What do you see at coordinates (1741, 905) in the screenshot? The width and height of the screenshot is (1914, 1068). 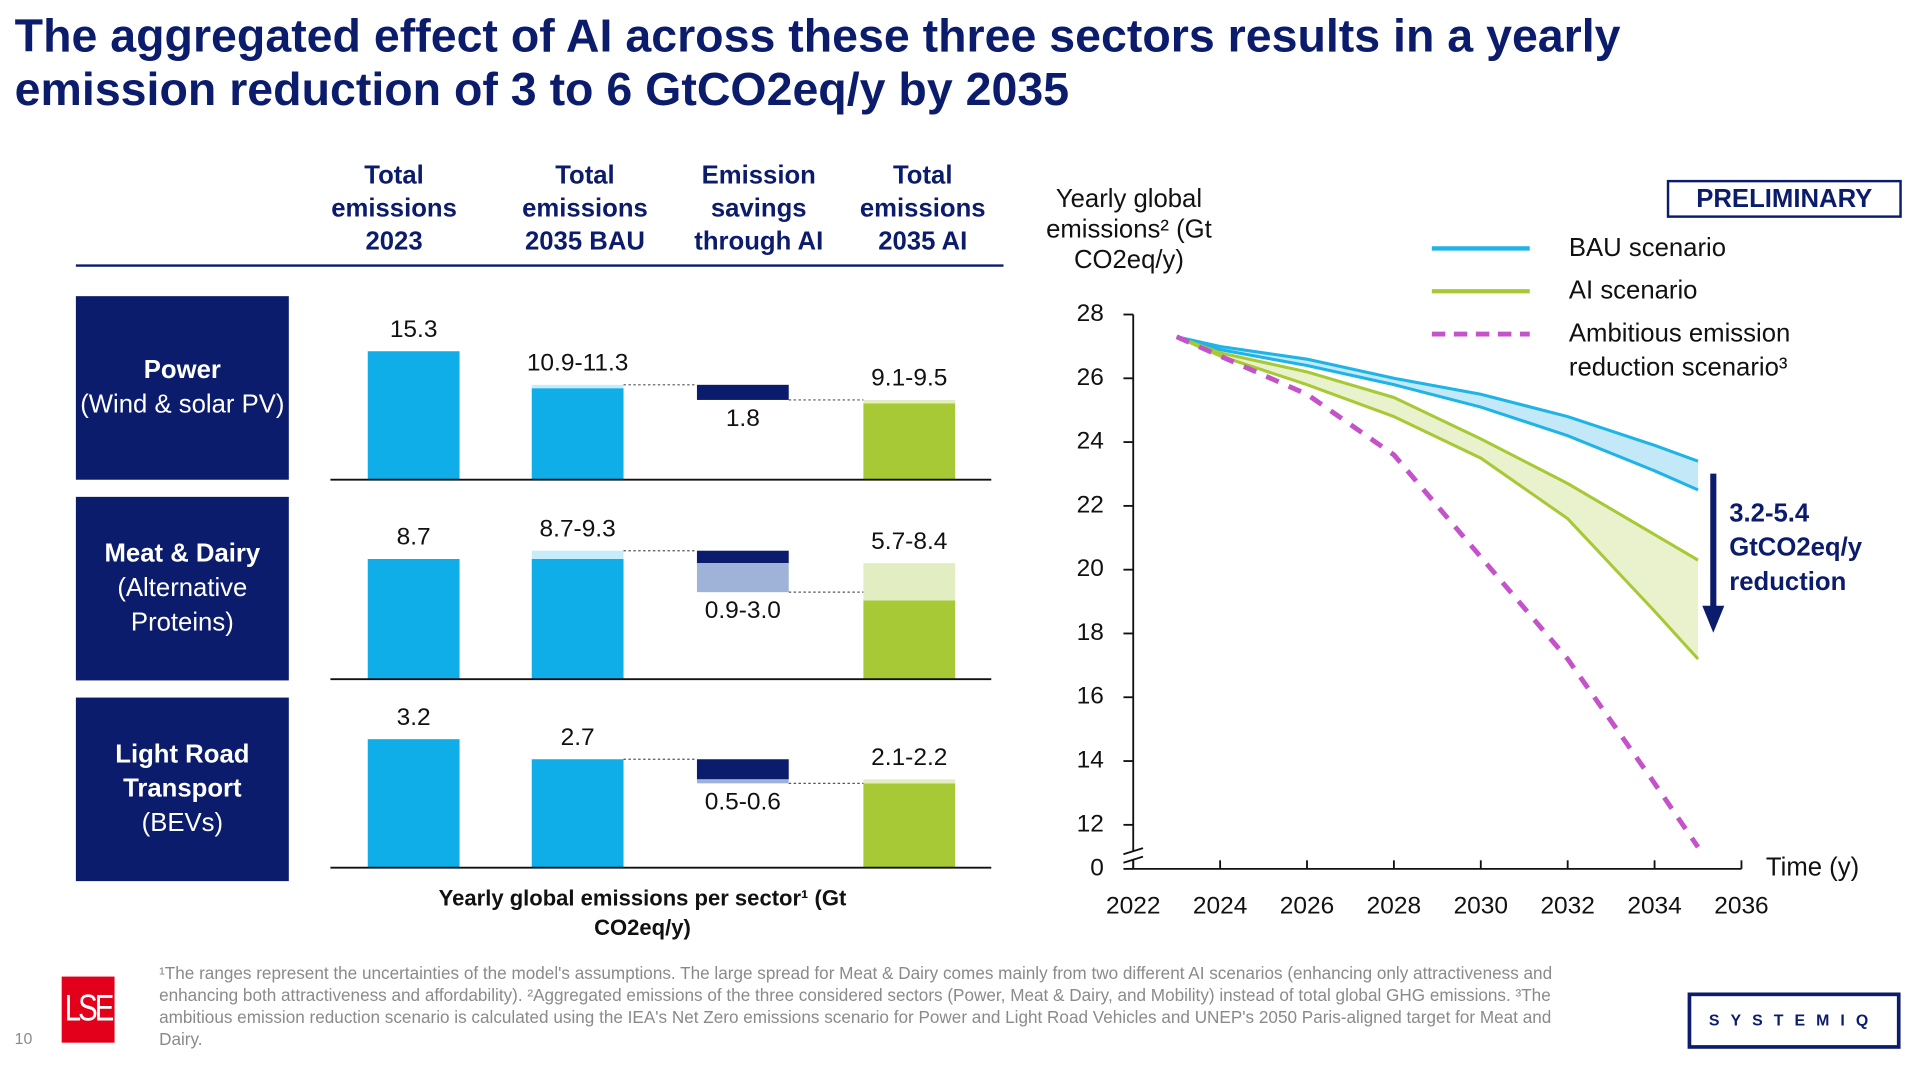 I see `x-tick-label: 2036` at bounding box center [1741, 905].